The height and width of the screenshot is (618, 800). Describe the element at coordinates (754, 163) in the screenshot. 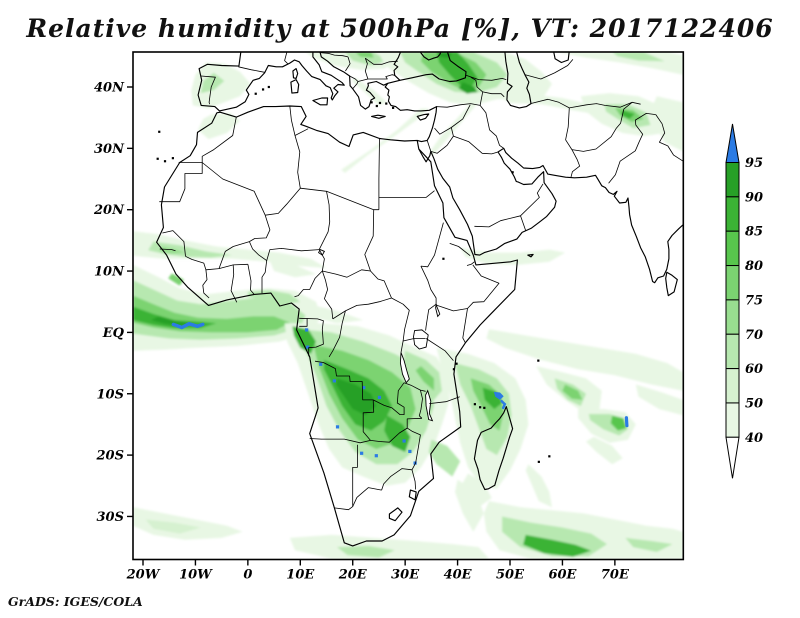

I see `colorbar-label: 95` at that location.